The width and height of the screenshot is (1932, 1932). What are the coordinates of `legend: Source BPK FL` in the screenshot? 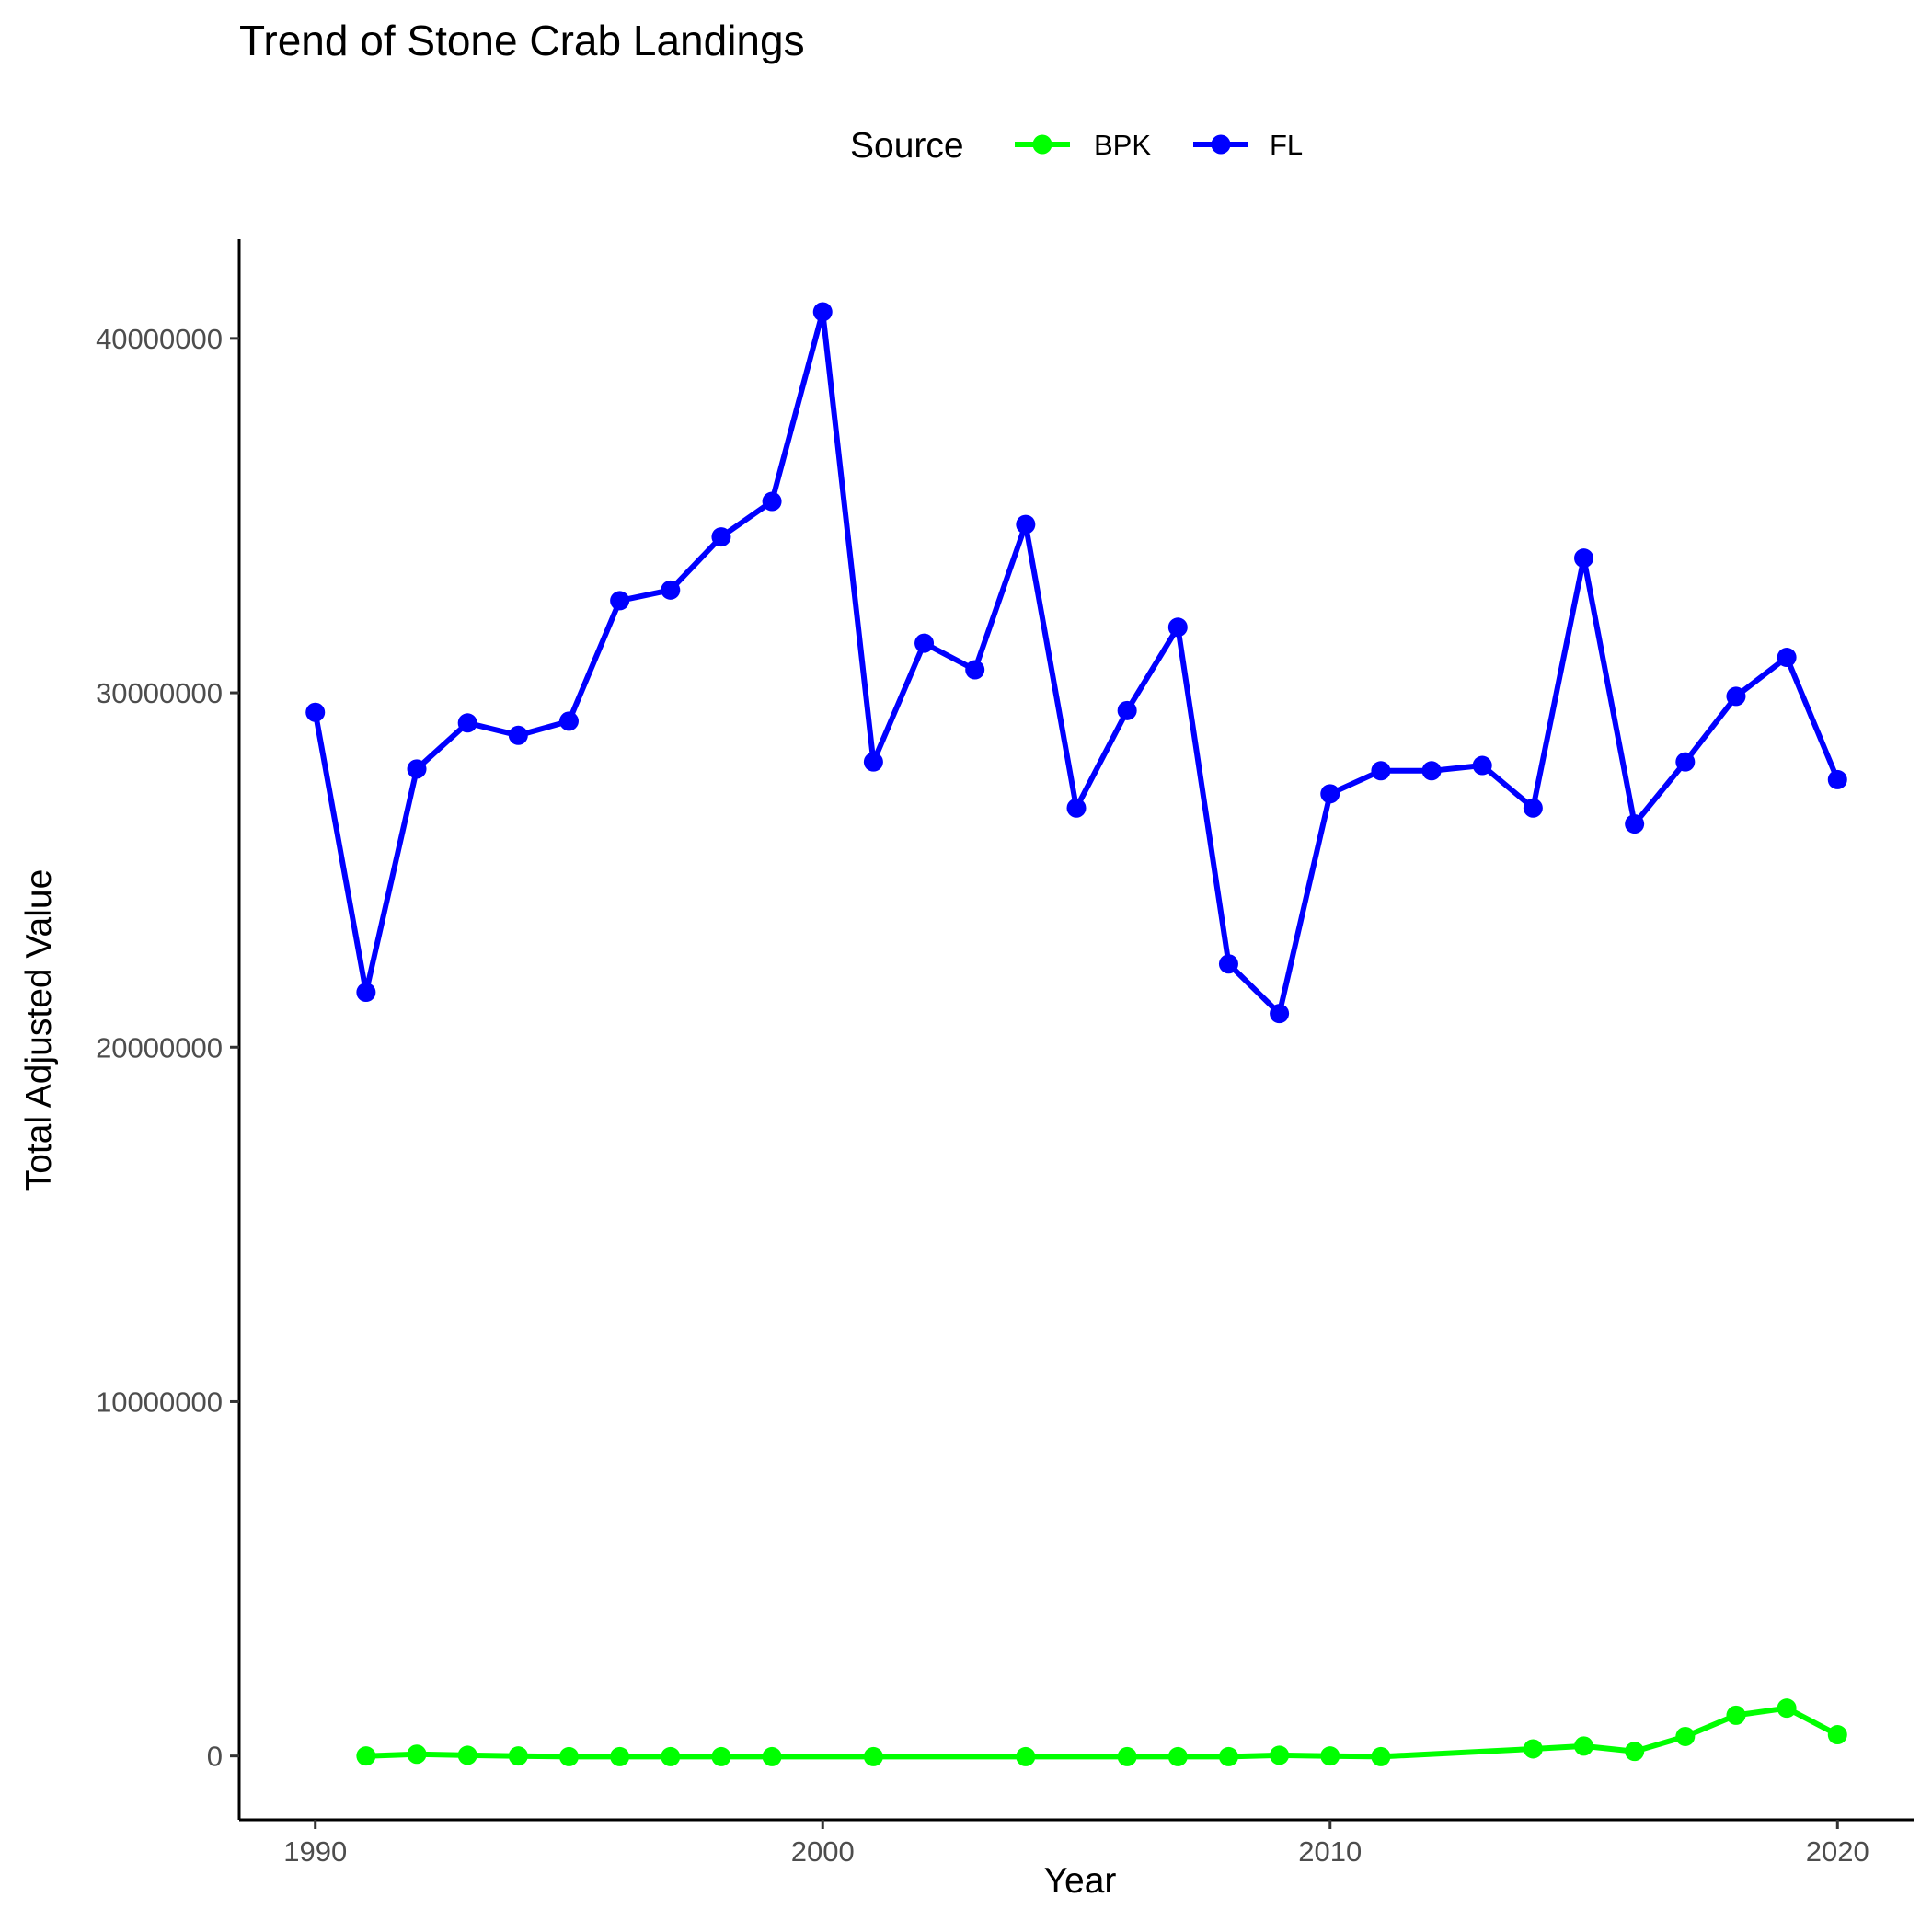 It's located at (1076, 146).